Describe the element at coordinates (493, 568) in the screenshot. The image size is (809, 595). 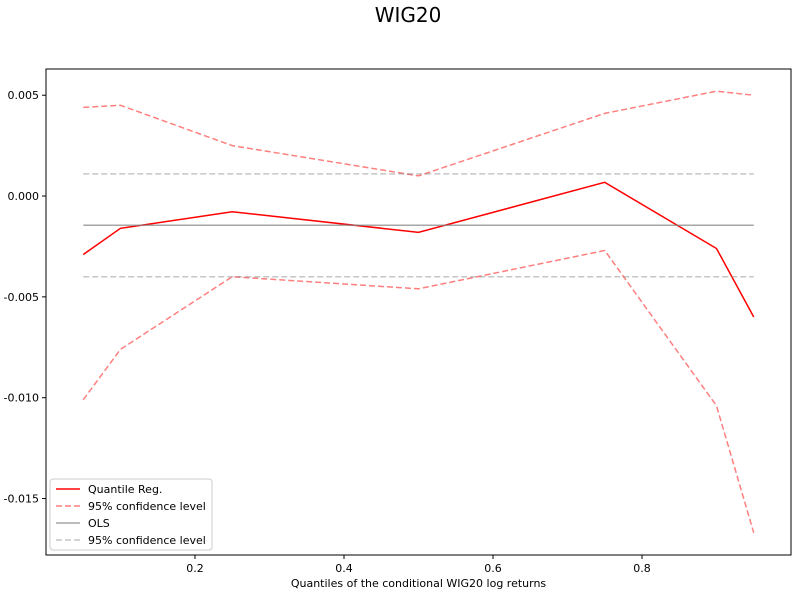
I see `x-tick-label: 0.6` at that location.